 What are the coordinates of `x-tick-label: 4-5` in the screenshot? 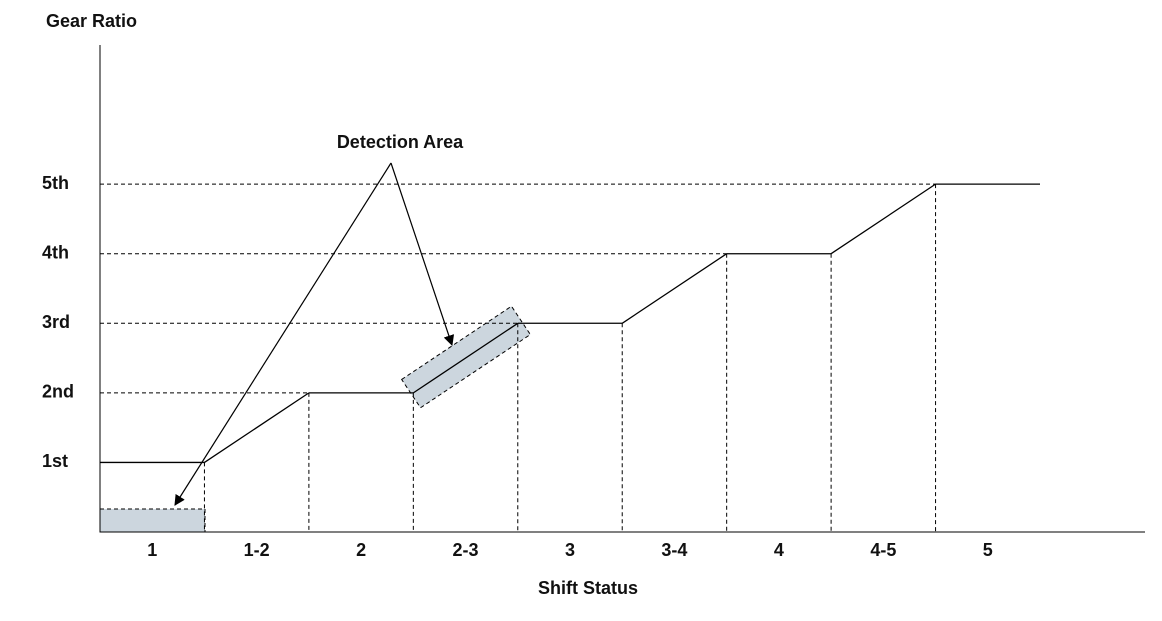 It's located at (883, 550).